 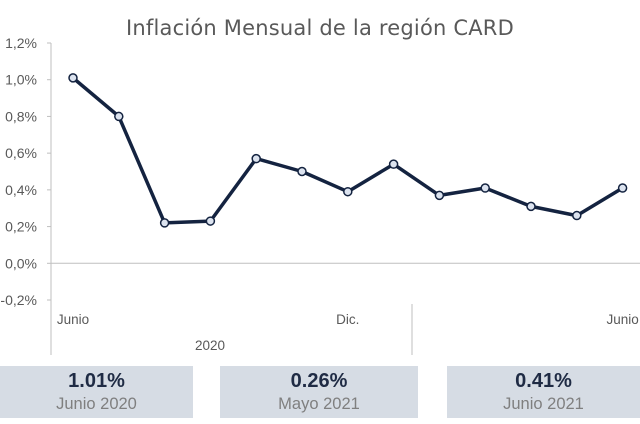 I want to click on stat-card-value: 0.26%, so click(x=319, y=381).